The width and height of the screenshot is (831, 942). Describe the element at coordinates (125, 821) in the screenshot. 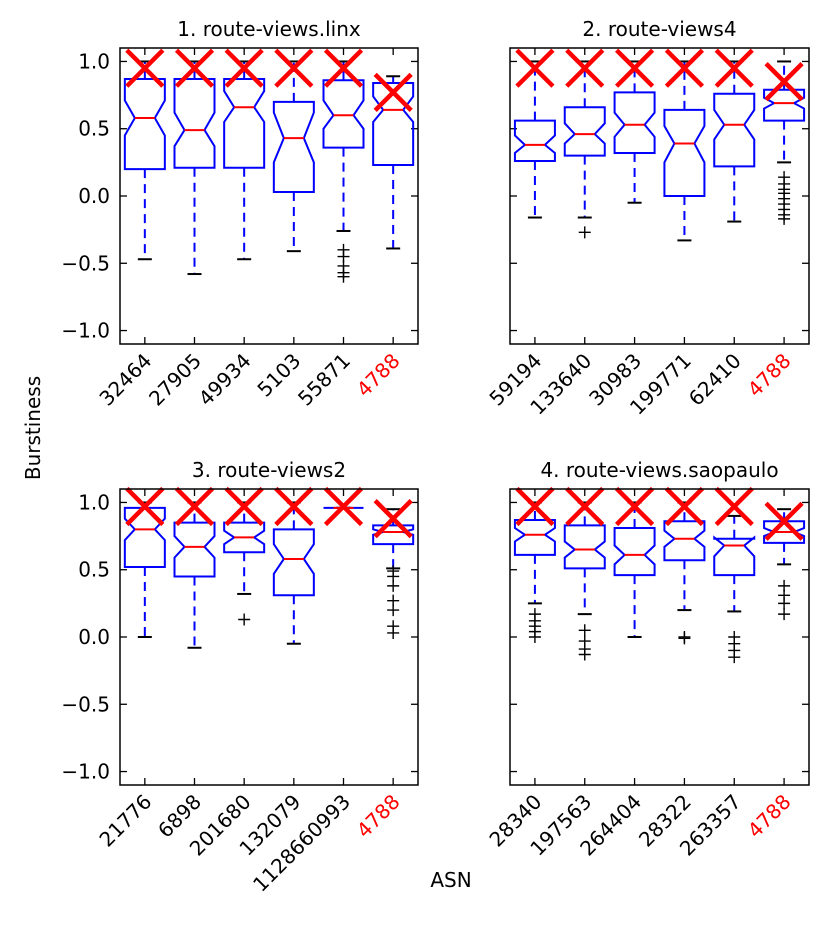

I see `x-tick-label-21776: 21776` at that location.